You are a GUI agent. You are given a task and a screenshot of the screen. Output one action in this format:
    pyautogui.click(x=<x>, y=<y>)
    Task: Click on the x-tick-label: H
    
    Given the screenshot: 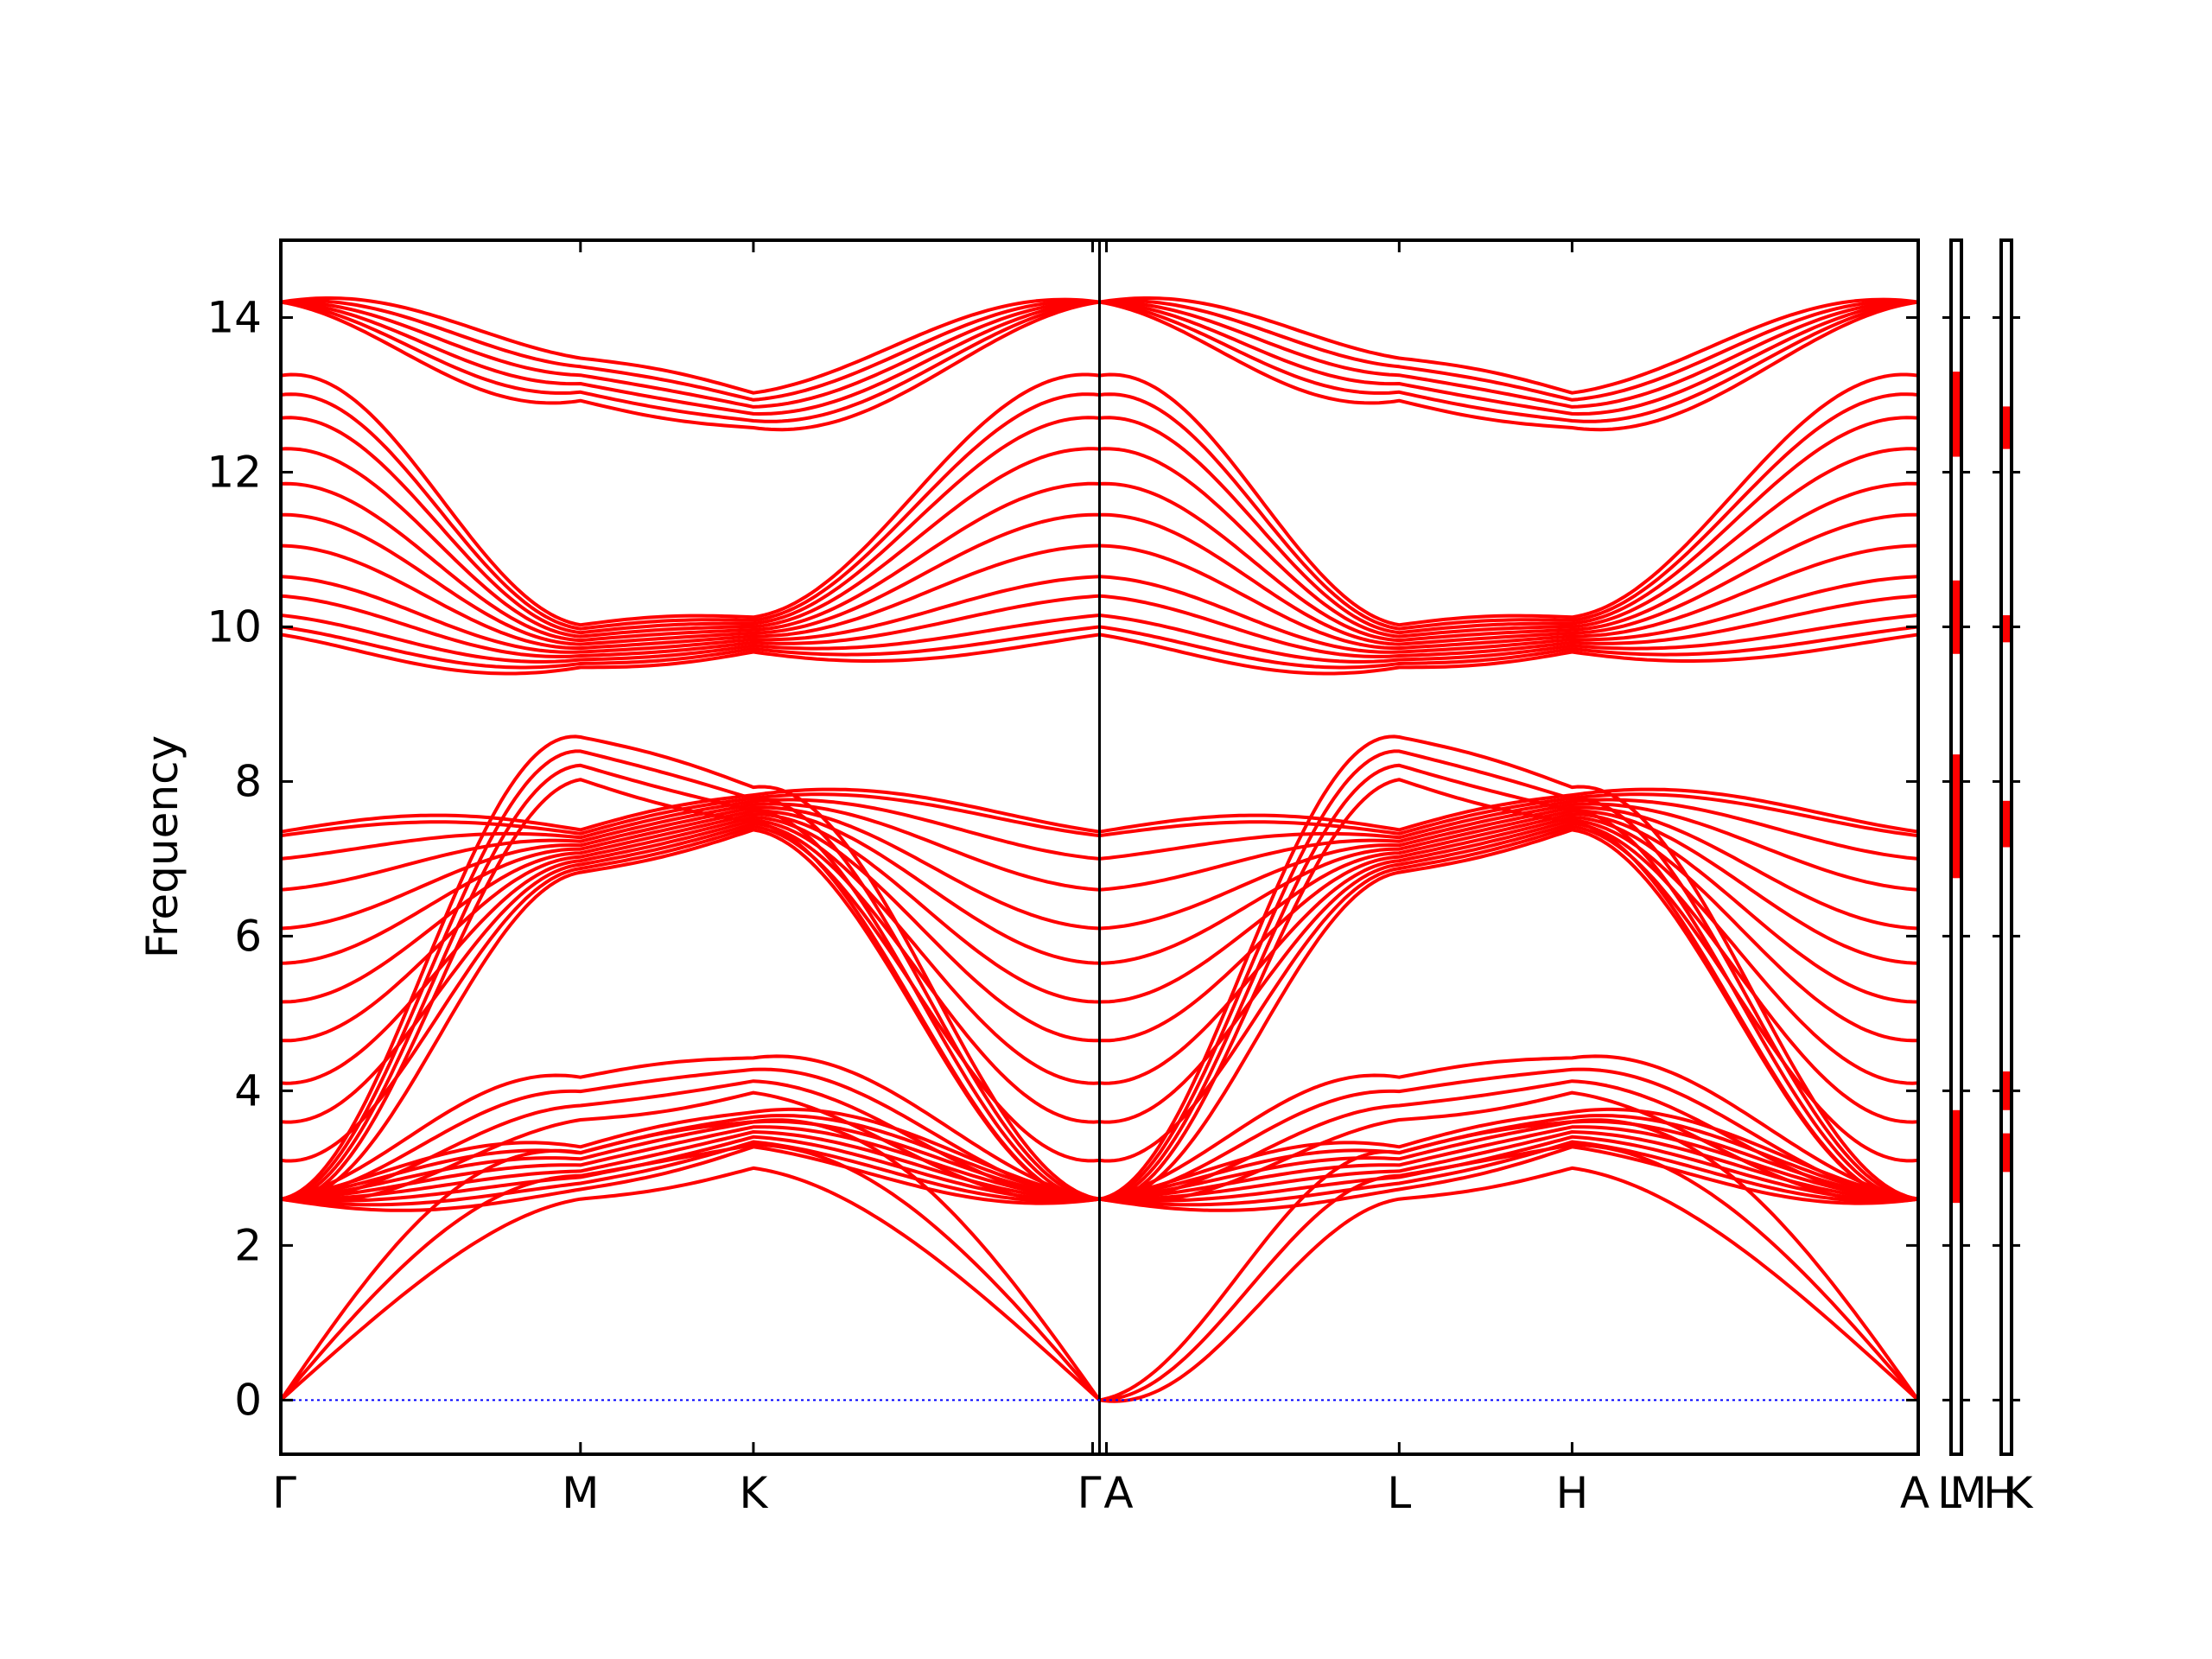 What is the action you would take?
    pyautogui.click(x=1572, y=1493)
    